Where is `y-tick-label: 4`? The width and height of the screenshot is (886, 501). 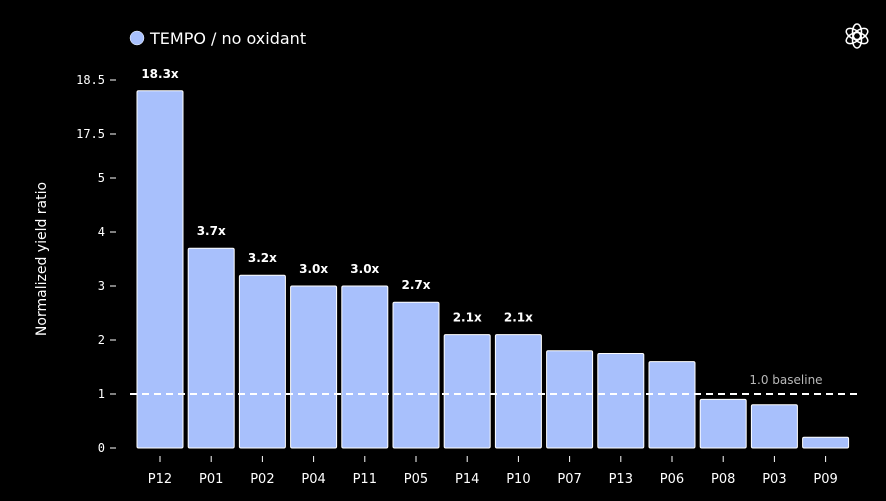
y-tick-label: 4 is located at coordinates (101, 232).